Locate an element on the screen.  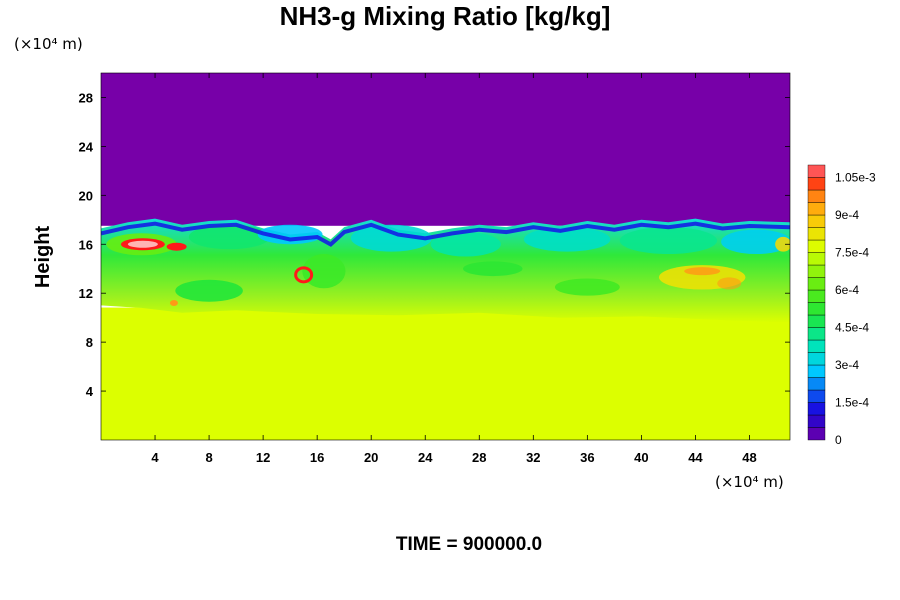
colorbar-tick-label: 3e-4 is located at coordinates (847, 365).